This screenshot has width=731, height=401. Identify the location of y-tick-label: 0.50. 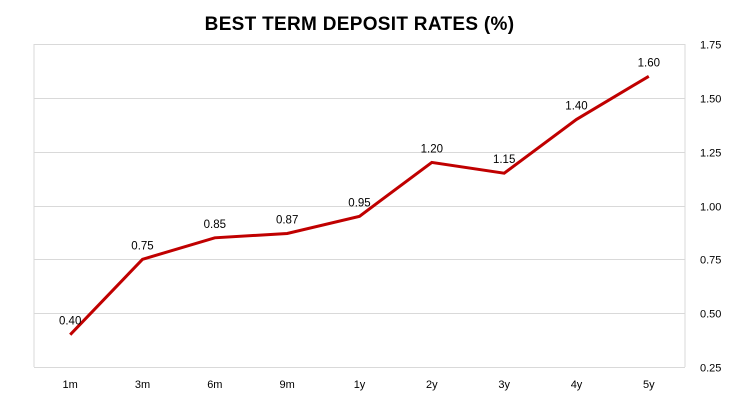
(710, 315).